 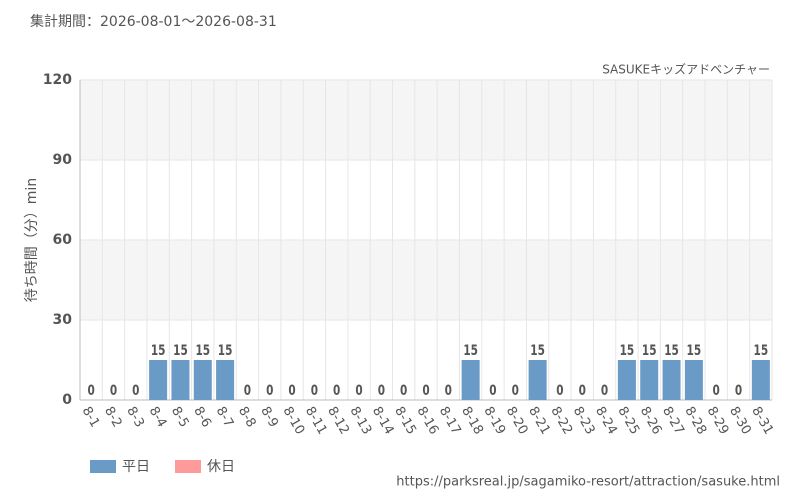 I want to click on x-tick-label: 8-26, so click(x=651, y=420).